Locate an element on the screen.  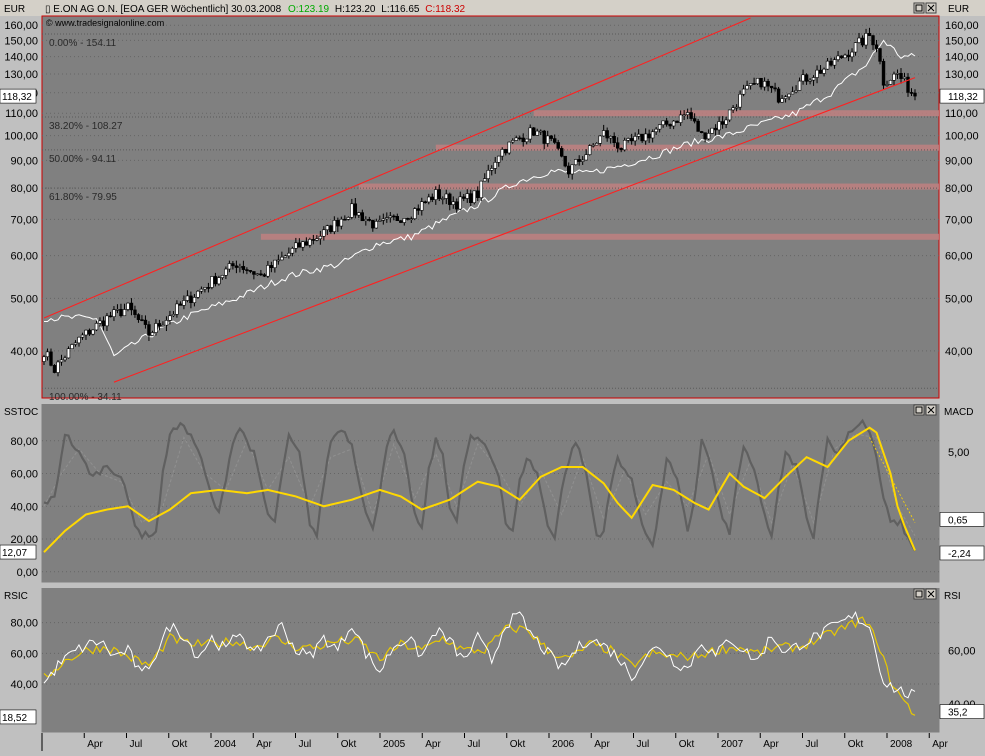
stoch-tick-label: 20,00 is located at coordinates (24, 540).